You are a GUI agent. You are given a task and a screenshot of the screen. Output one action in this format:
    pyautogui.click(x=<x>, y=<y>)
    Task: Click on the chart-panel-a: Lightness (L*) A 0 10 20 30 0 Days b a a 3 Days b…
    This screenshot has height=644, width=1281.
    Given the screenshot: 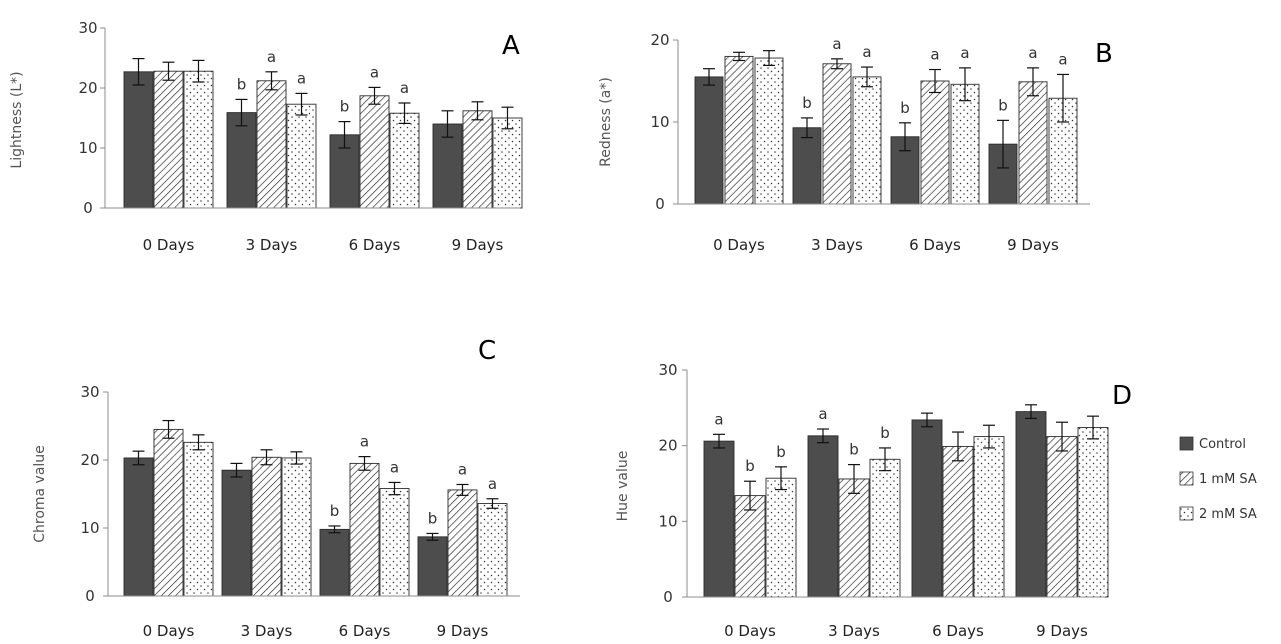 What is the action you would take?
    pyautogui.click(x=266, y=136)
    